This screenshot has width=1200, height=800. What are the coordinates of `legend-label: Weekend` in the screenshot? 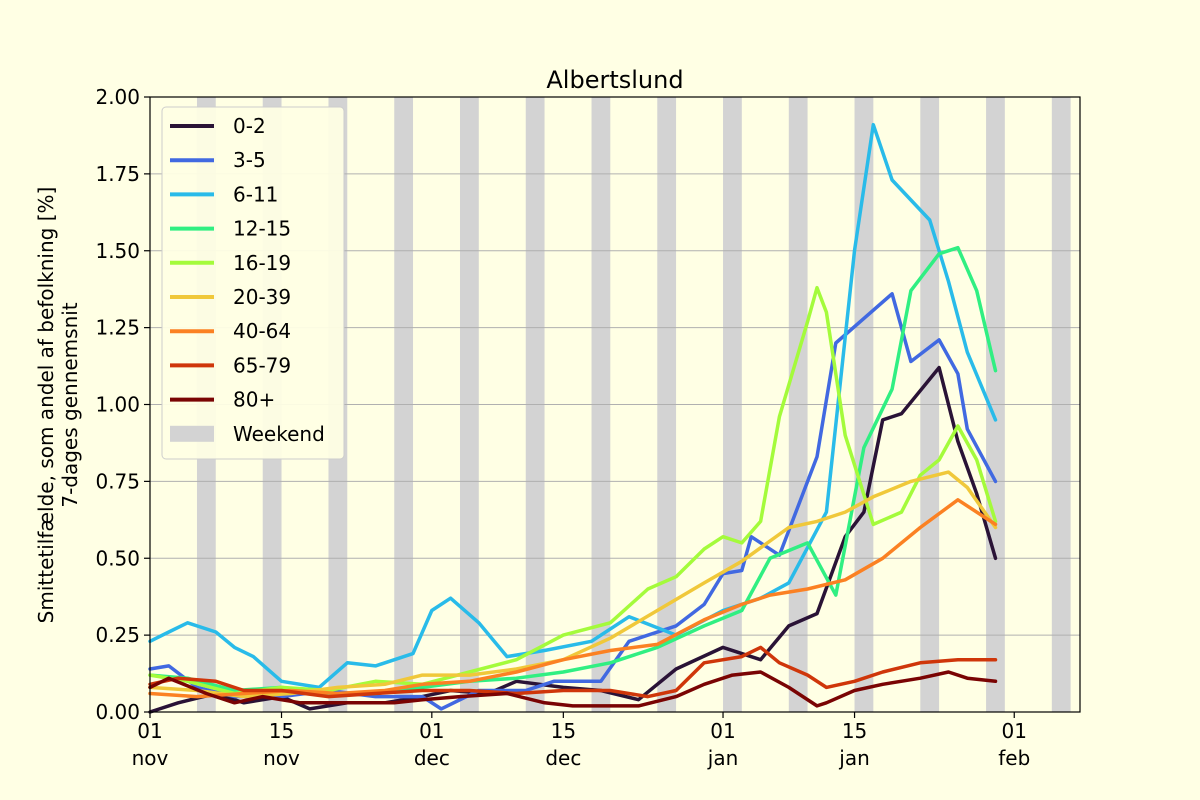 It's located at (279, 434).